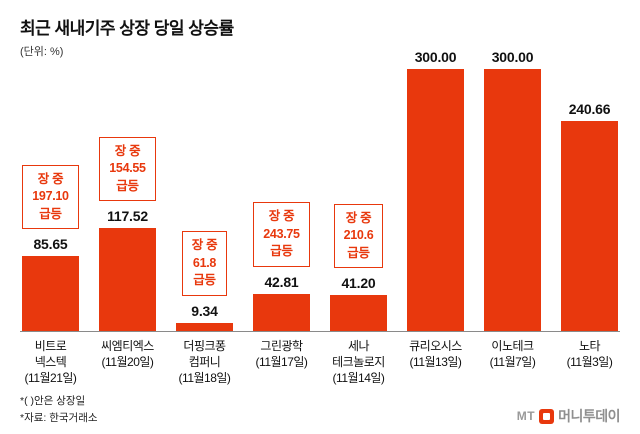  What do you see at coordinates (59, 409) in the screenshot?
I see `footnotes: *( )안은 상장일 *자료: 한국거래소` at bounding box center [59, 409].